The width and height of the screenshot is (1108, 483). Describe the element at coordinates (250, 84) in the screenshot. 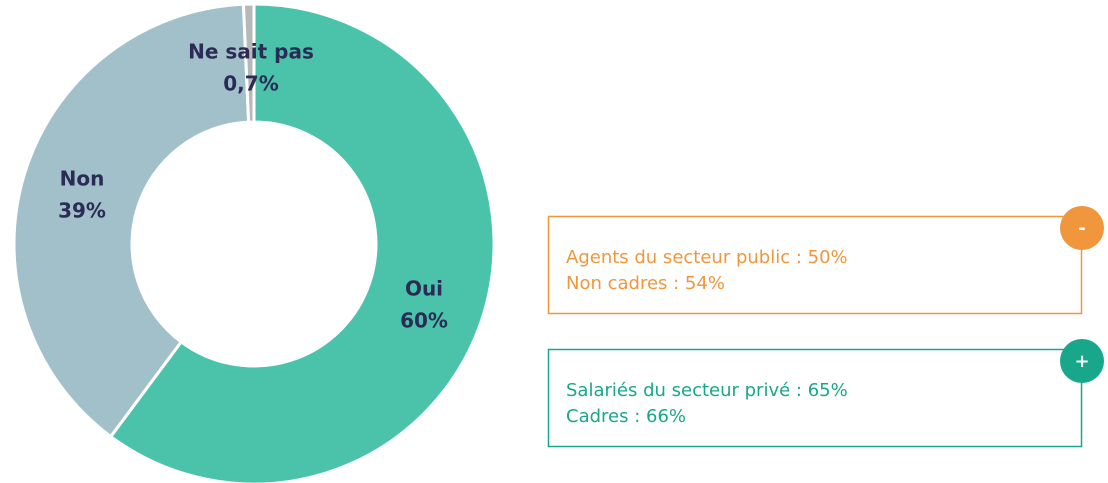

I see `slice-value: 0,7%` at that location.